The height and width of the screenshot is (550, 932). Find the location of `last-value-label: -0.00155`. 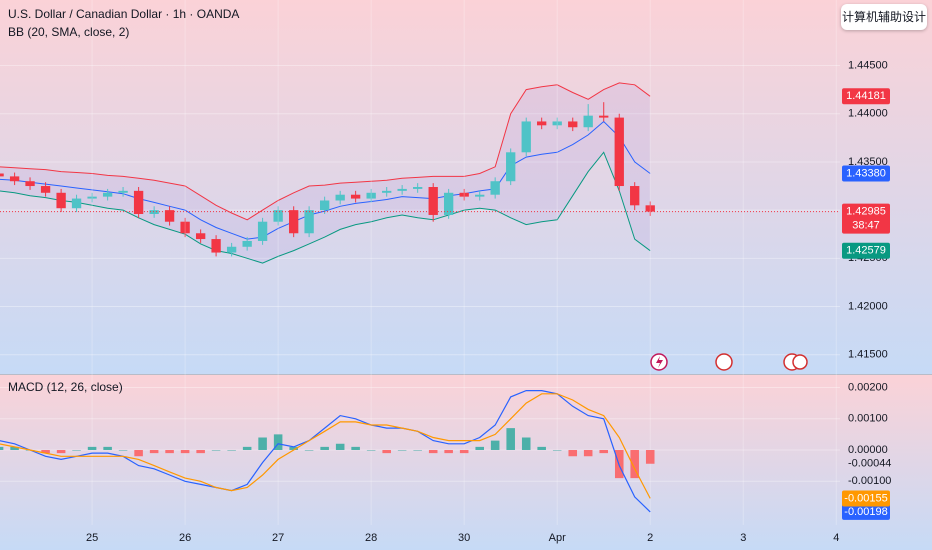

last-value-label: -0.00155 is located at coordinates (865, 498).